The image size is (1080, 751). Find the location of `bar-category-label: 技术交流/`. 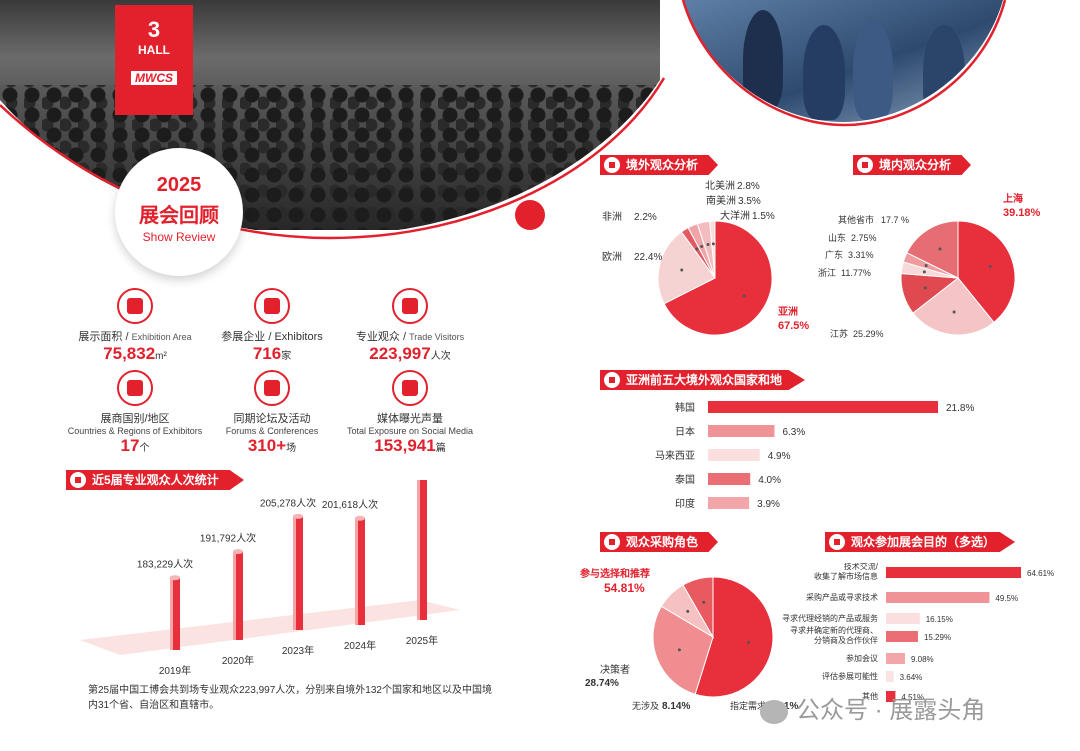

bar-category-label: 技术交流/ is located at coordinates (861, 567).